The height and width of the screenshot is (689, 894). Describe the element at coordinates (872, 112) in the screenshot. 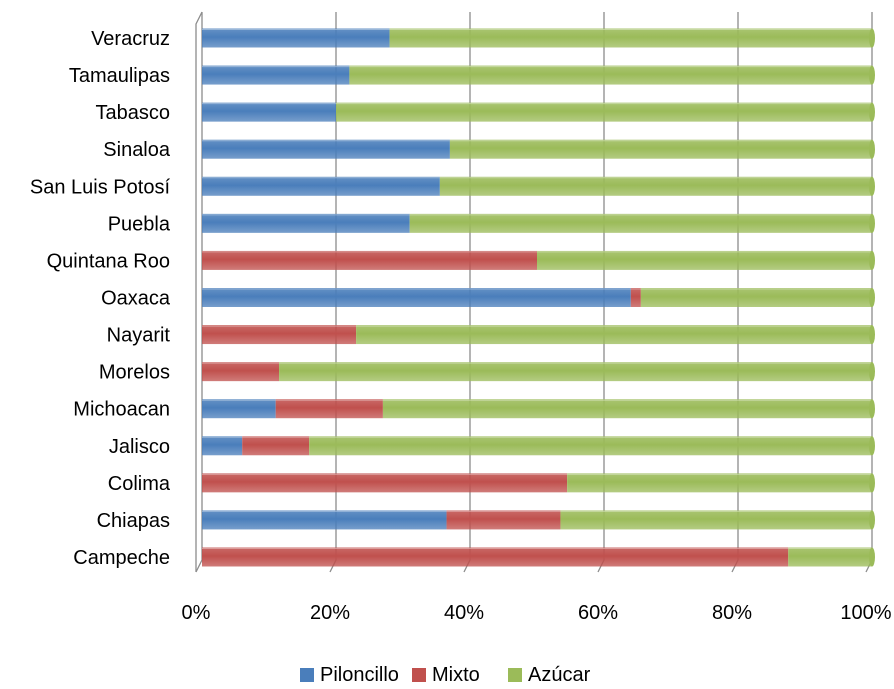

I see `bar-end-cap-tabasco` at that location.